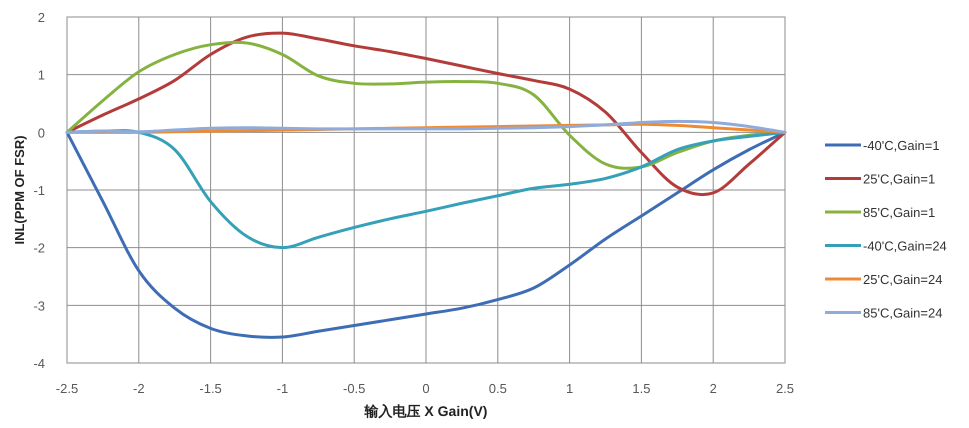 The height and width of the screenshot is (428, 969). What do you see at coordinates (497, 388) in the screenshot?
I see `x-tick-label: 0.5` at bounding box center [497, 388].